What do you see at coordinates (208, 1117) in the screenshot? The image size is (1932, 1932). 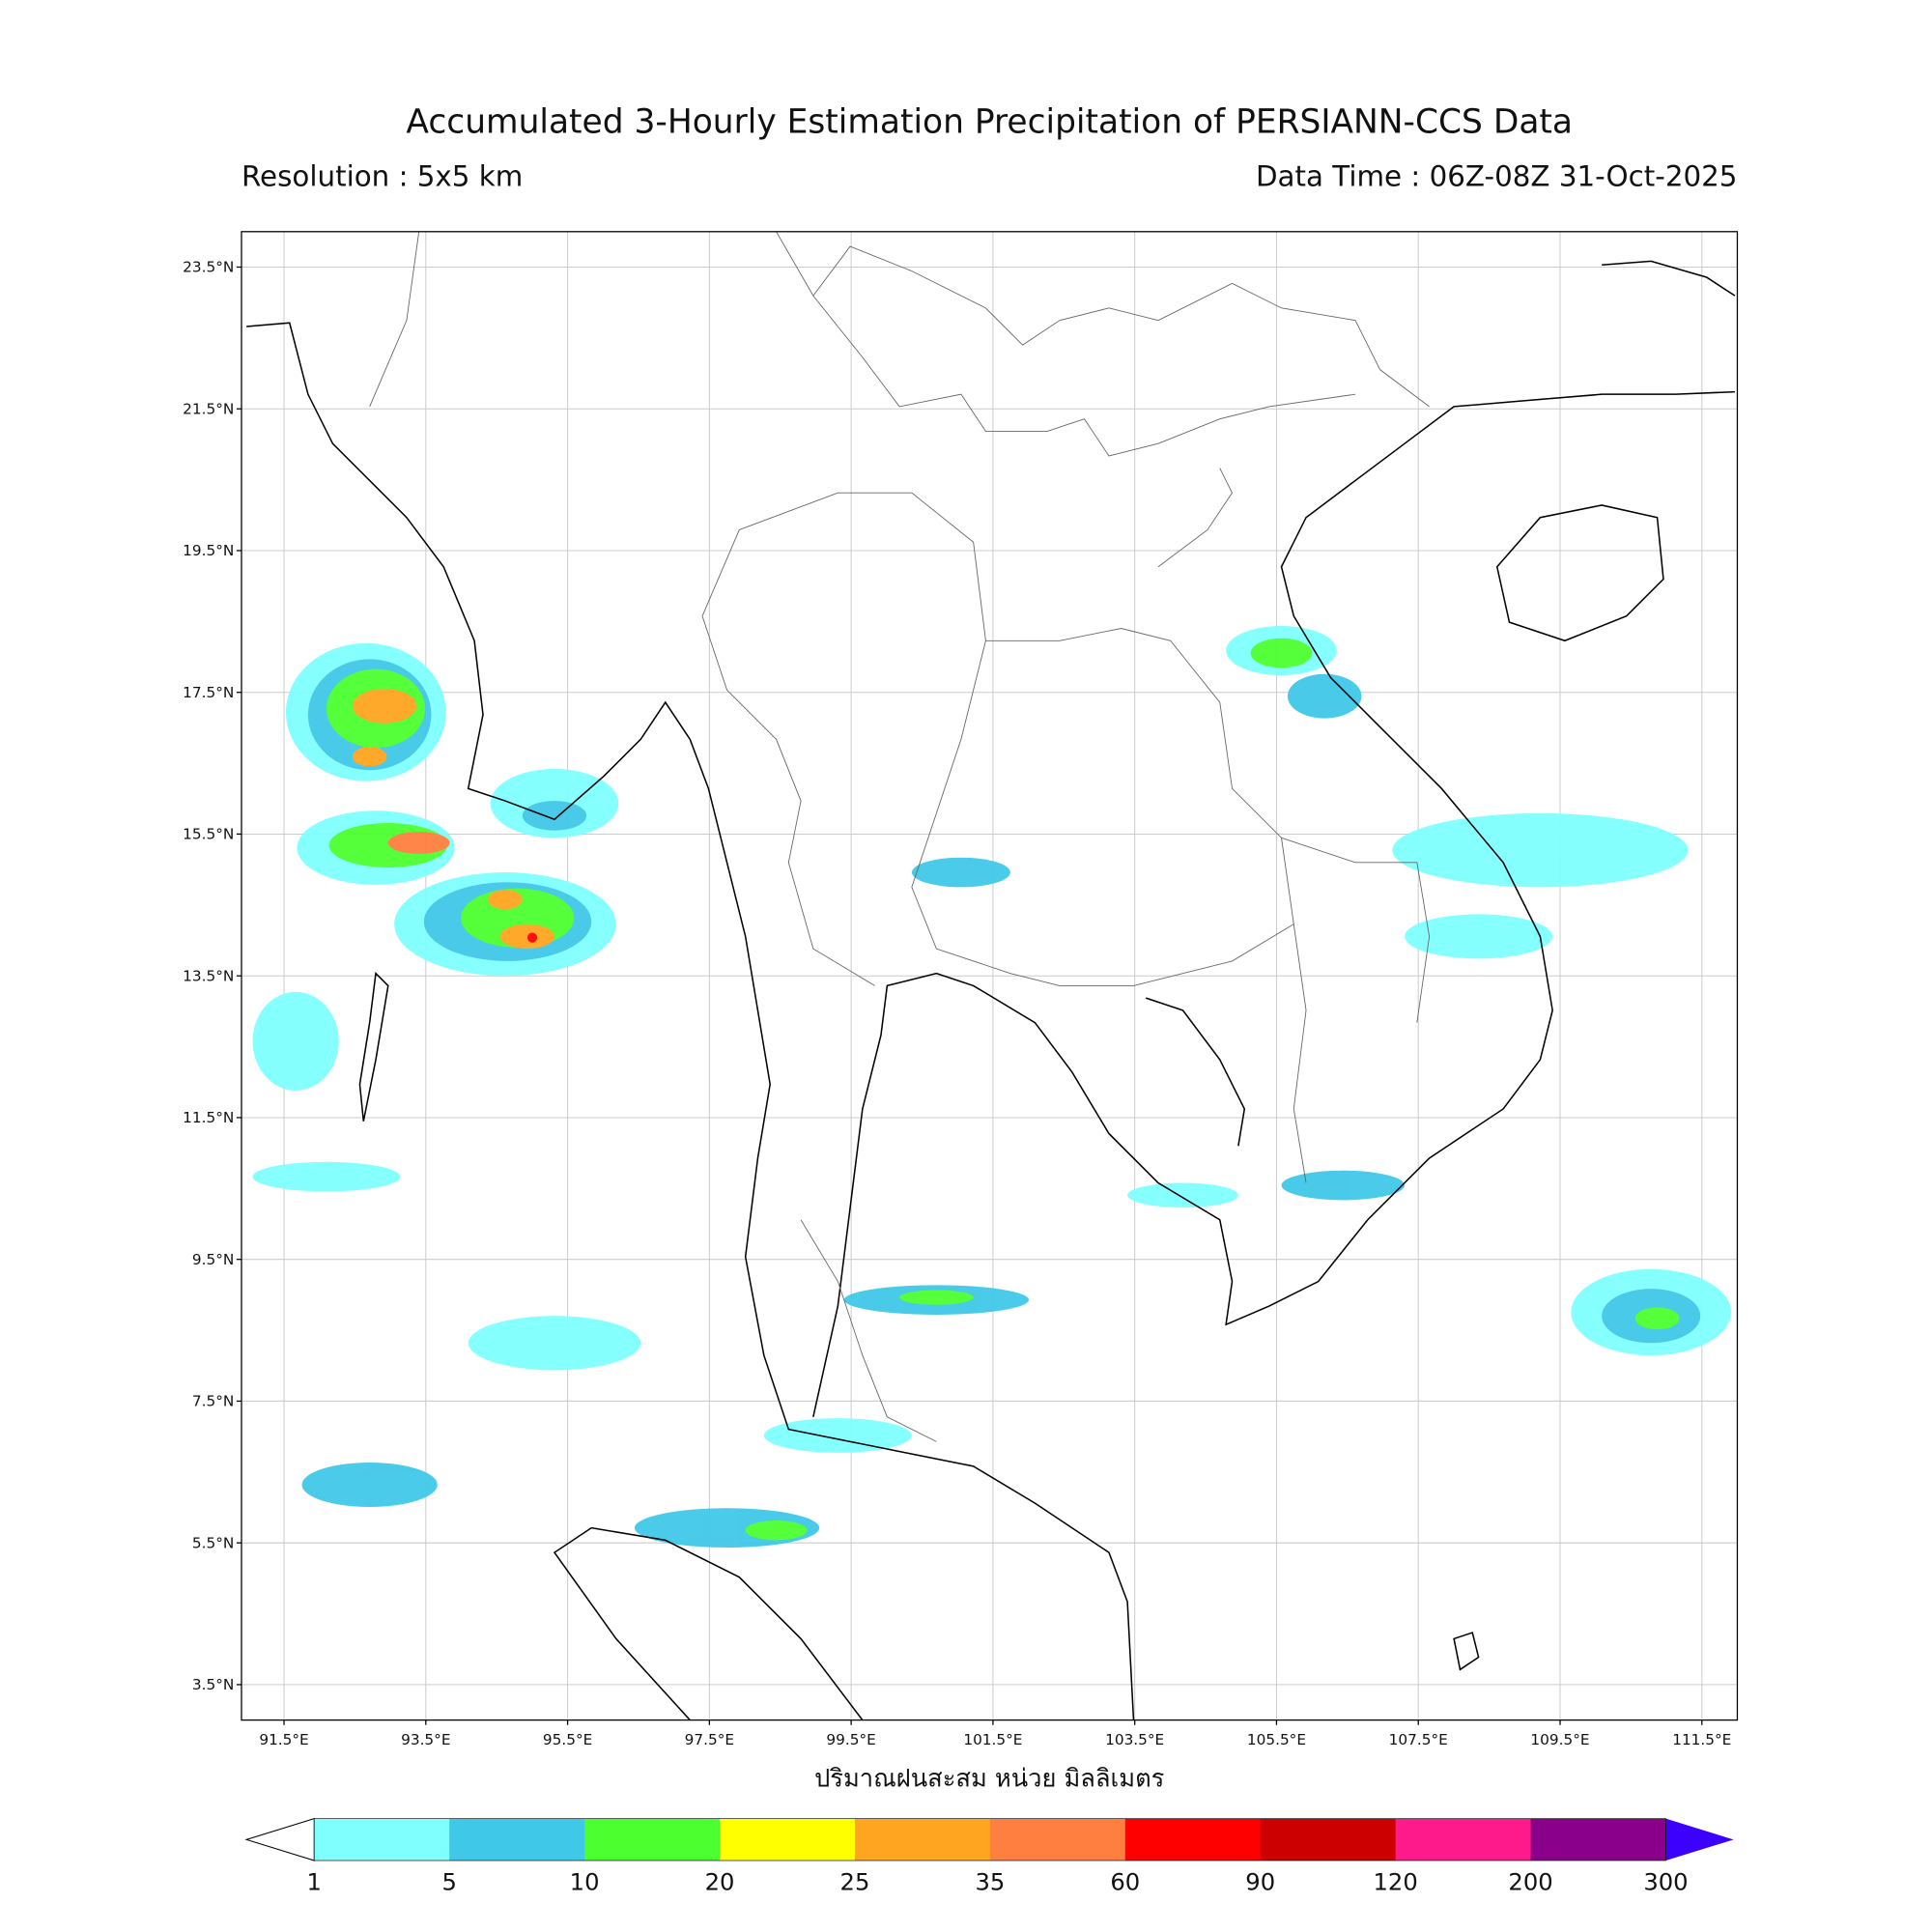 I see `y-tick-label: 11.5°N` at bounding box center [208, 1117].